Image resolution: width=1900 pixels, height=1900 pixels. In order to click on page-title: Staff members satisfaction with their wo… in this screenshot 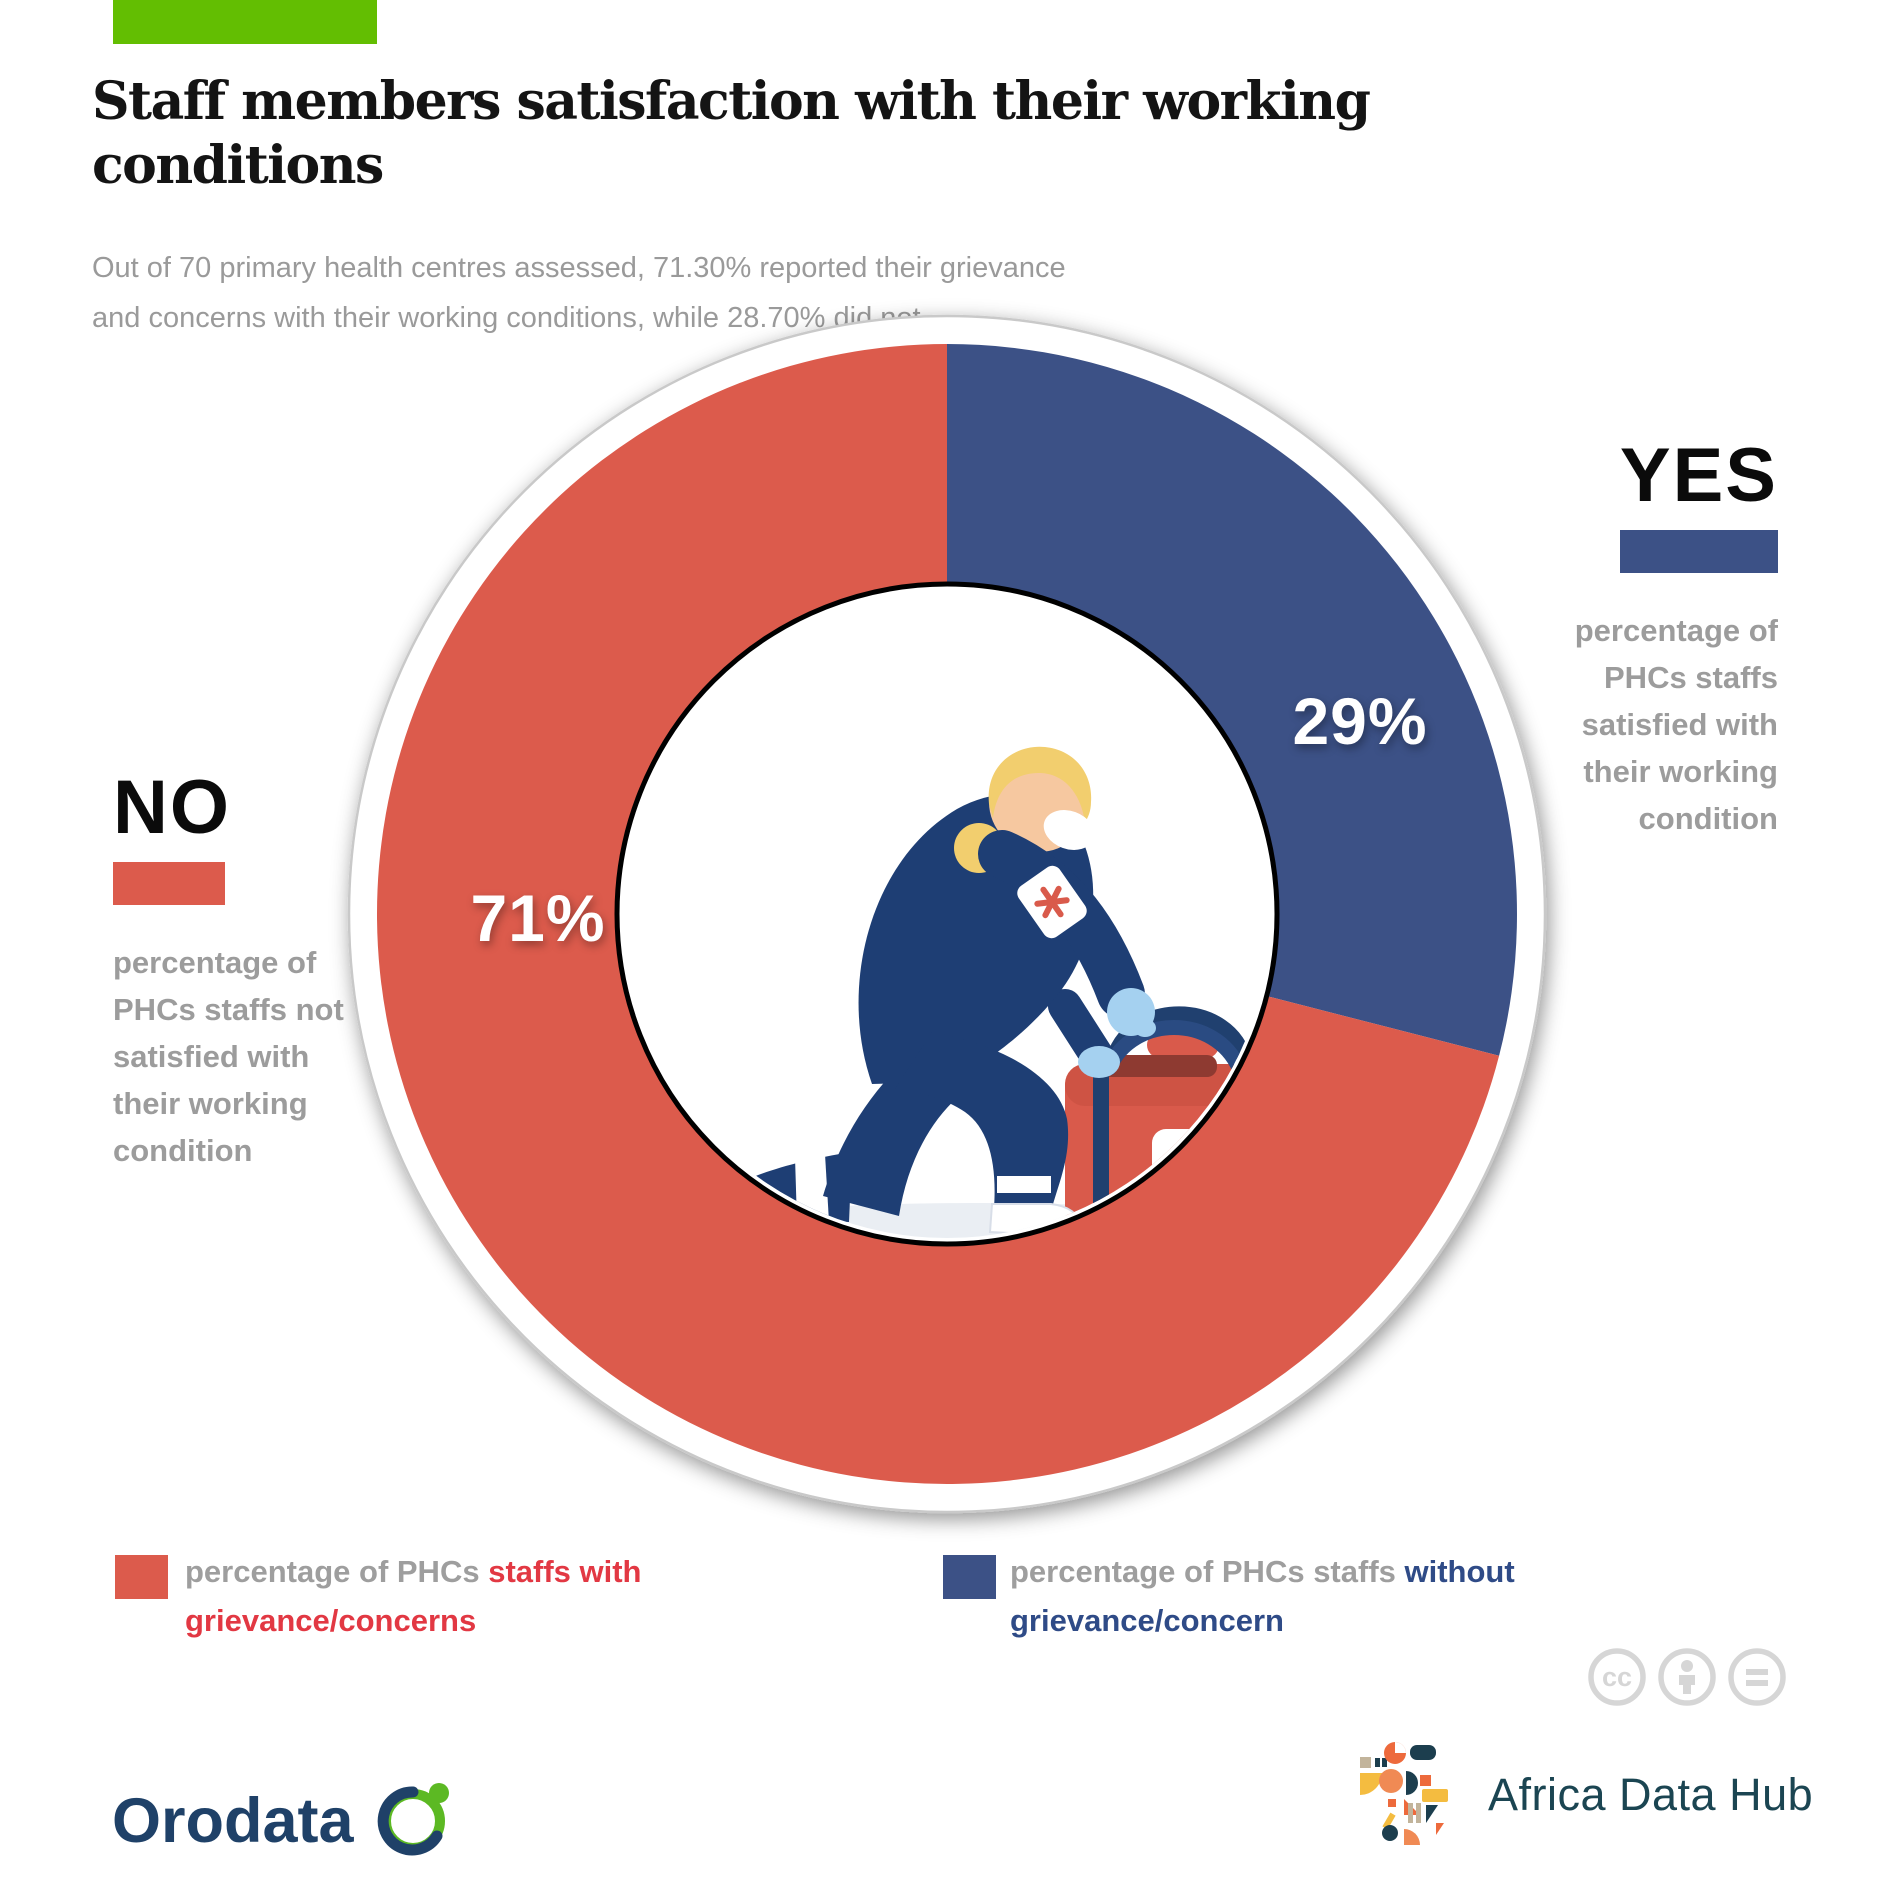, I will do `click(731, 134)`.